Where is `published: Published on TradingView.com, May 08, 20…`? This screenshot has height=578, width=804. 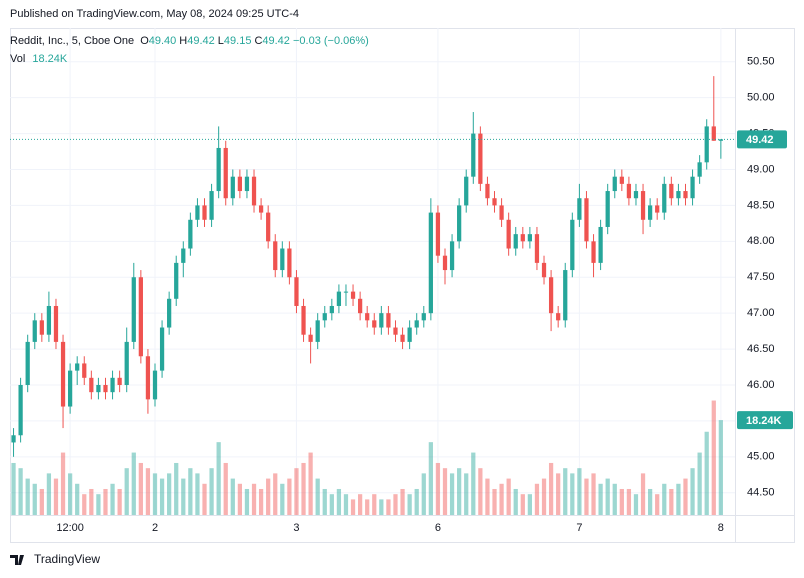
published: Published on TradingView.com, May 08, 20… is located at coordinates (155, 14).